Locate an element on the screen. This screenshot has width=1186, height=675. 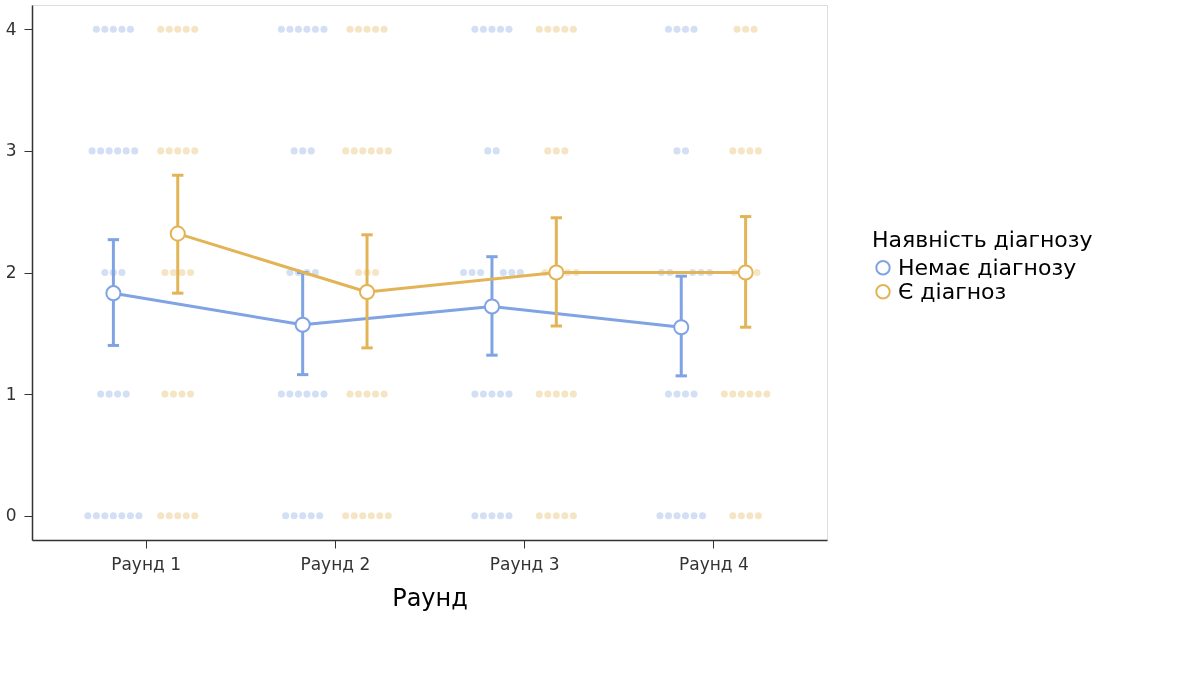
y-tick-label: 4 is located at coordinates (11, 28).